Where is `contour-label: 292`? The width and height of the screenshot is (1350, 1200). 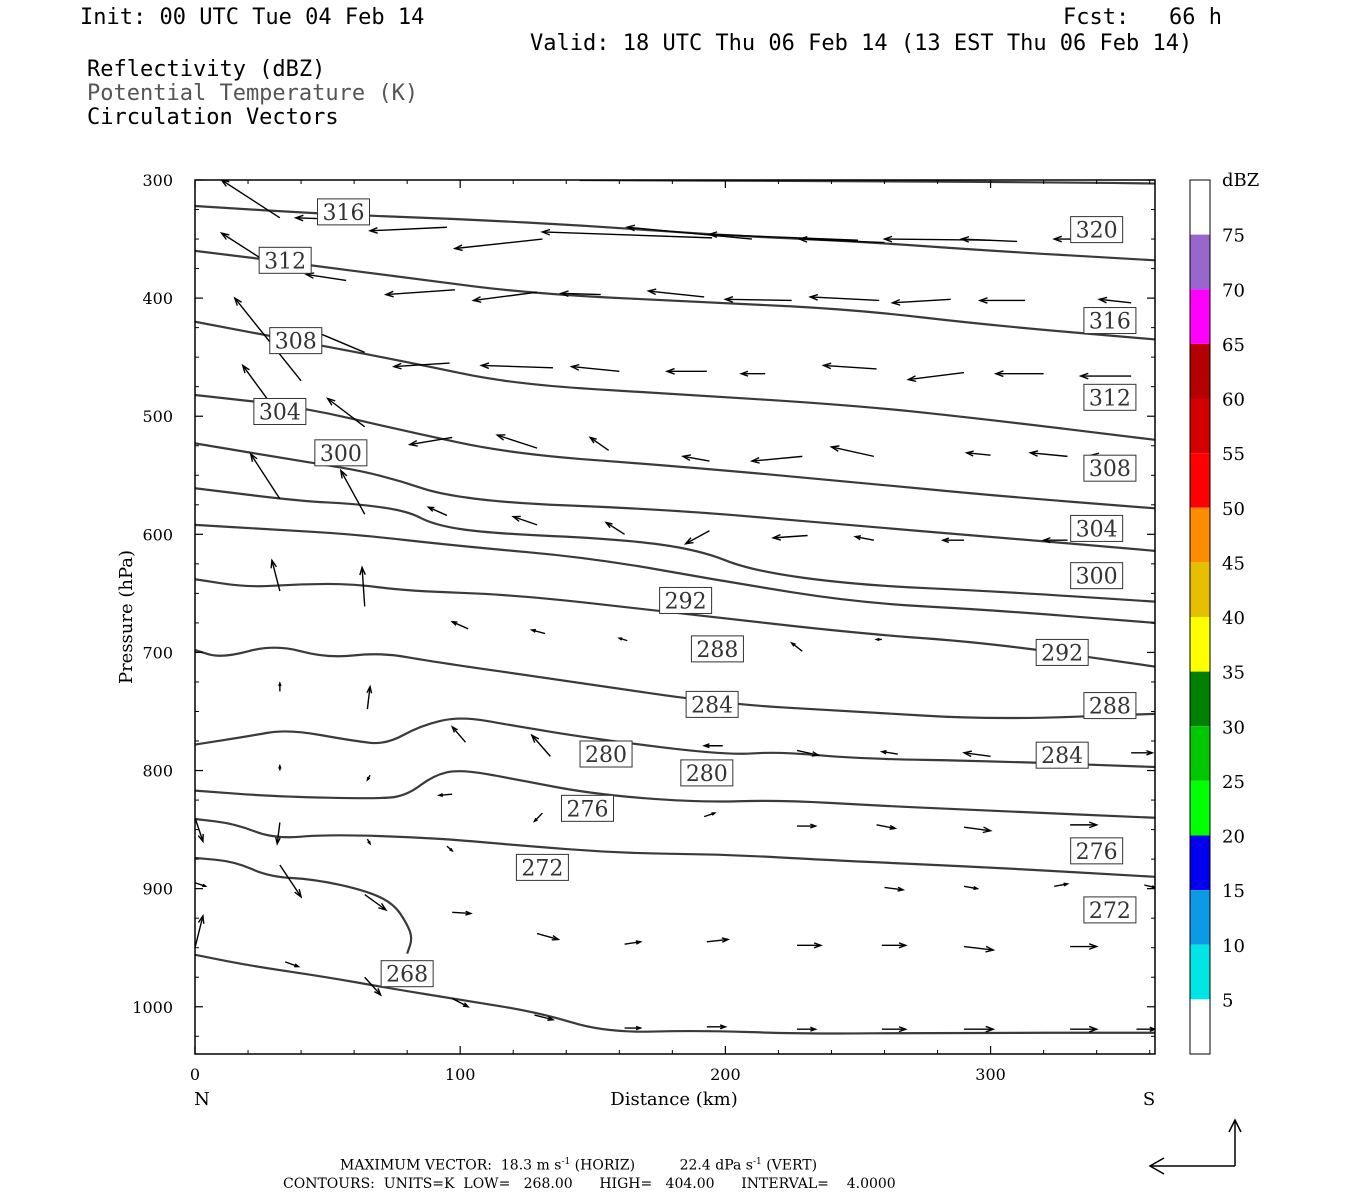 contour-label: 292 is located at coordinates (1062, 652).